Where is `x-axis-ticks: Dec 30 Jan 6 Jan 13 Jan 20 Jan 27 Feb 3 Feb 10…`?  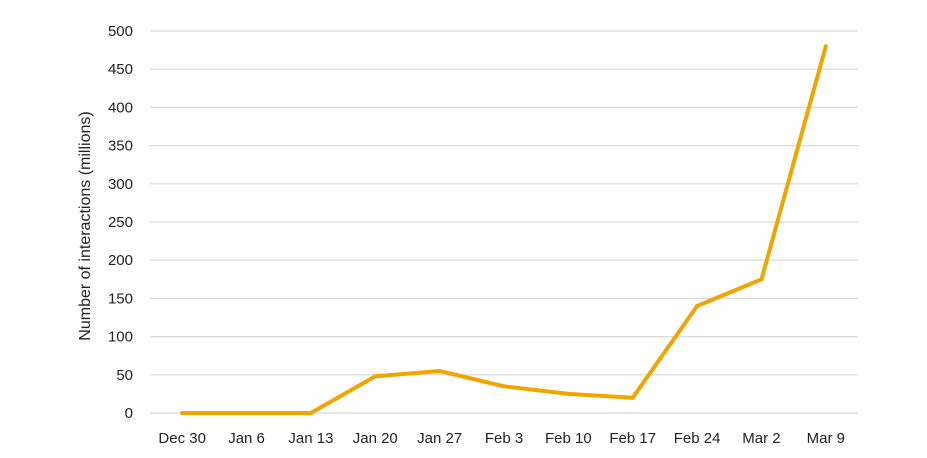
x-axis-ticks: Dec 30 Jan 6 Jan 13 Jan 20 Jan 27 Feb 3 Feb 10… is located at coordinates (501, 438).